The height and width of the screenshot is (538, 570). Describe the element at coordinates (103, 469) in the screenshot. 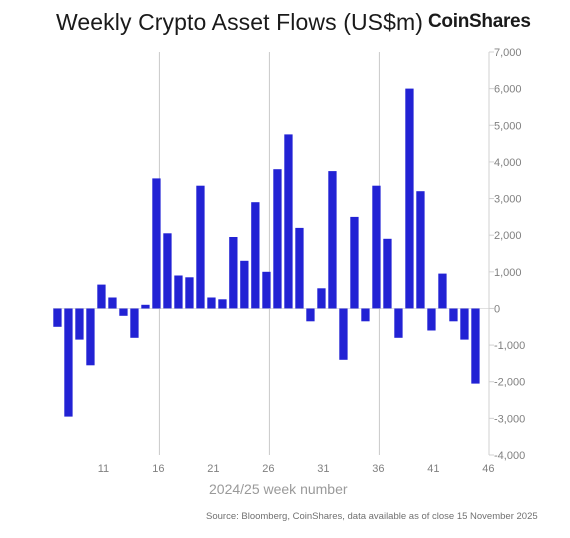

I see `x-tick-label: 11` at that location.